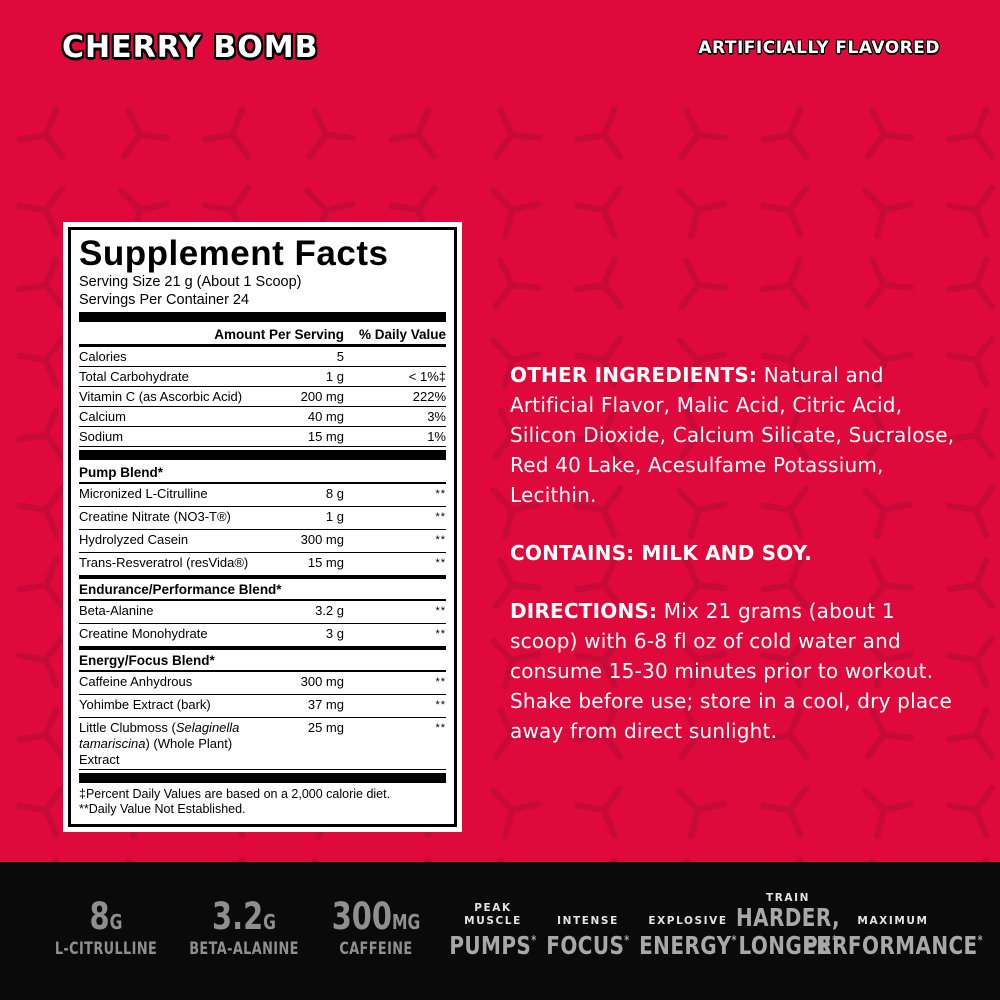 This screenshot has height=1000, width=1000. I want to click on ingredient-name: Sodium, so click(101, 436).